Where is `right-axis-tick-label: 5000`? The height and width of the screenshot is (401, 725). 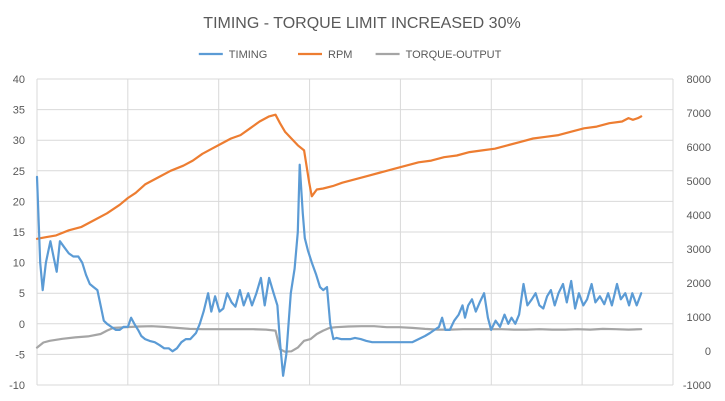 right-axis-tick-label: 5000 is located at coordinates (699, 182).